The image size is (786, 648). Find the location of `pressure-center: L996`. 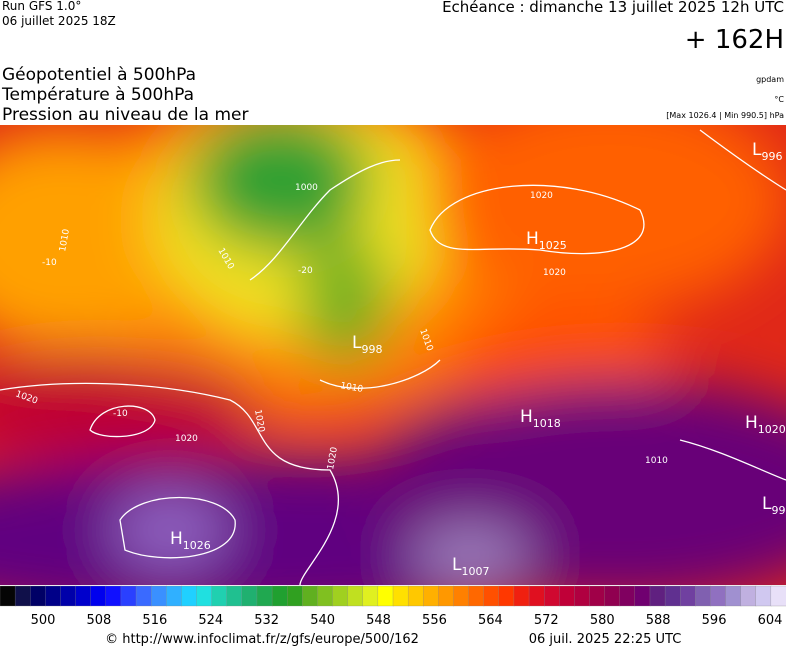

pressure-center: L996 is located at coordinates (767, 151).